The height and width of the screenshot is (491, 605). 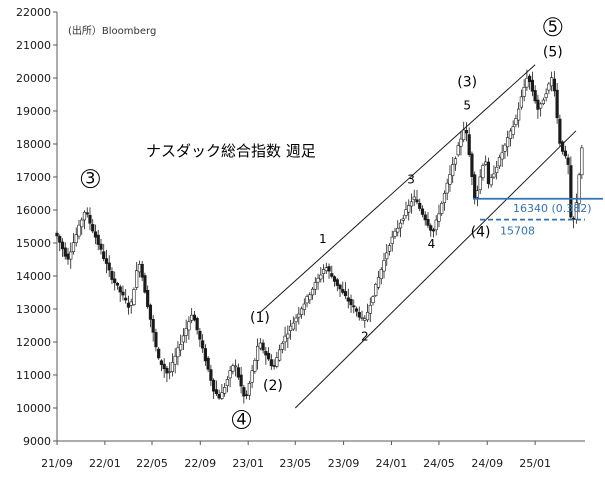 What do you see at coordinates (152, 463) in the screenshot?
I see `x-tick-label: 22/05` at bounding box center [152, 463].